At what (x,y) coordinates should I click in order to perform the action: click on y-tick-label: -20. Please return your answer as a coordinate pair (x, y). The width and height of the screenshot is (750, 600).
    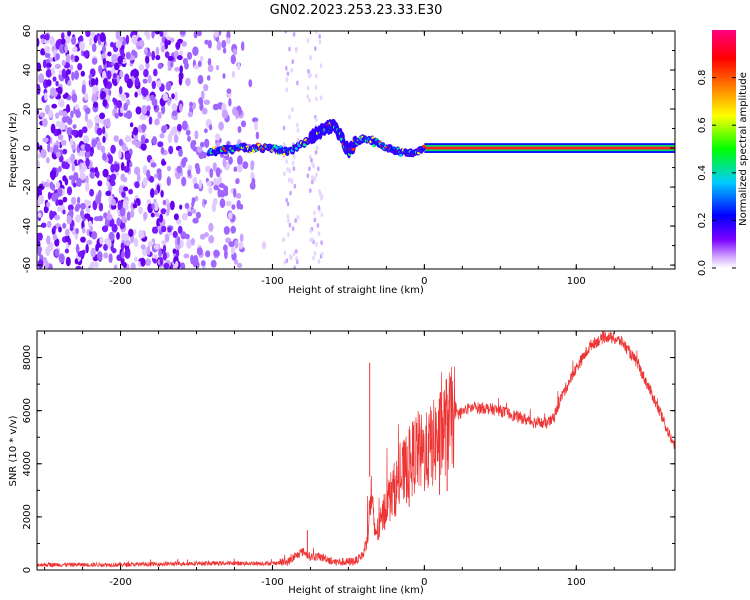
    Looking at the image, I should click on (27, 187).